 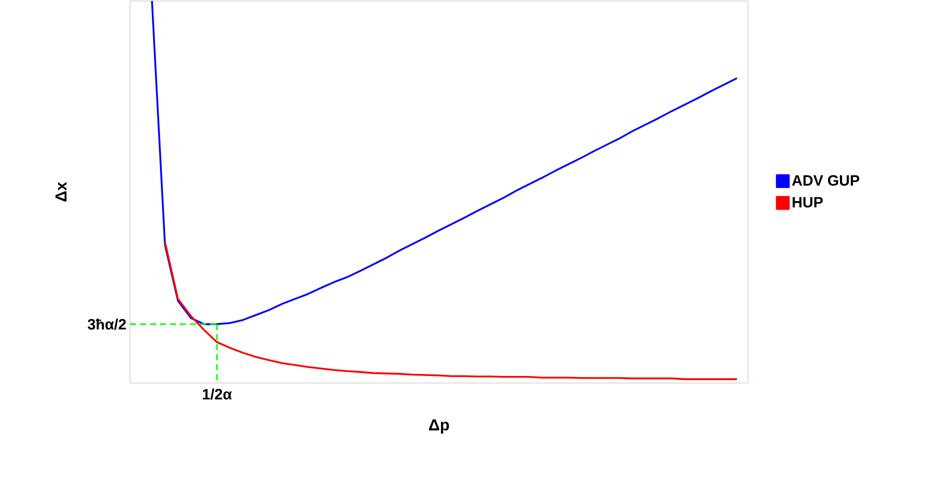 I want to click on text: 3ħα/2, so click(x=107, y=324).